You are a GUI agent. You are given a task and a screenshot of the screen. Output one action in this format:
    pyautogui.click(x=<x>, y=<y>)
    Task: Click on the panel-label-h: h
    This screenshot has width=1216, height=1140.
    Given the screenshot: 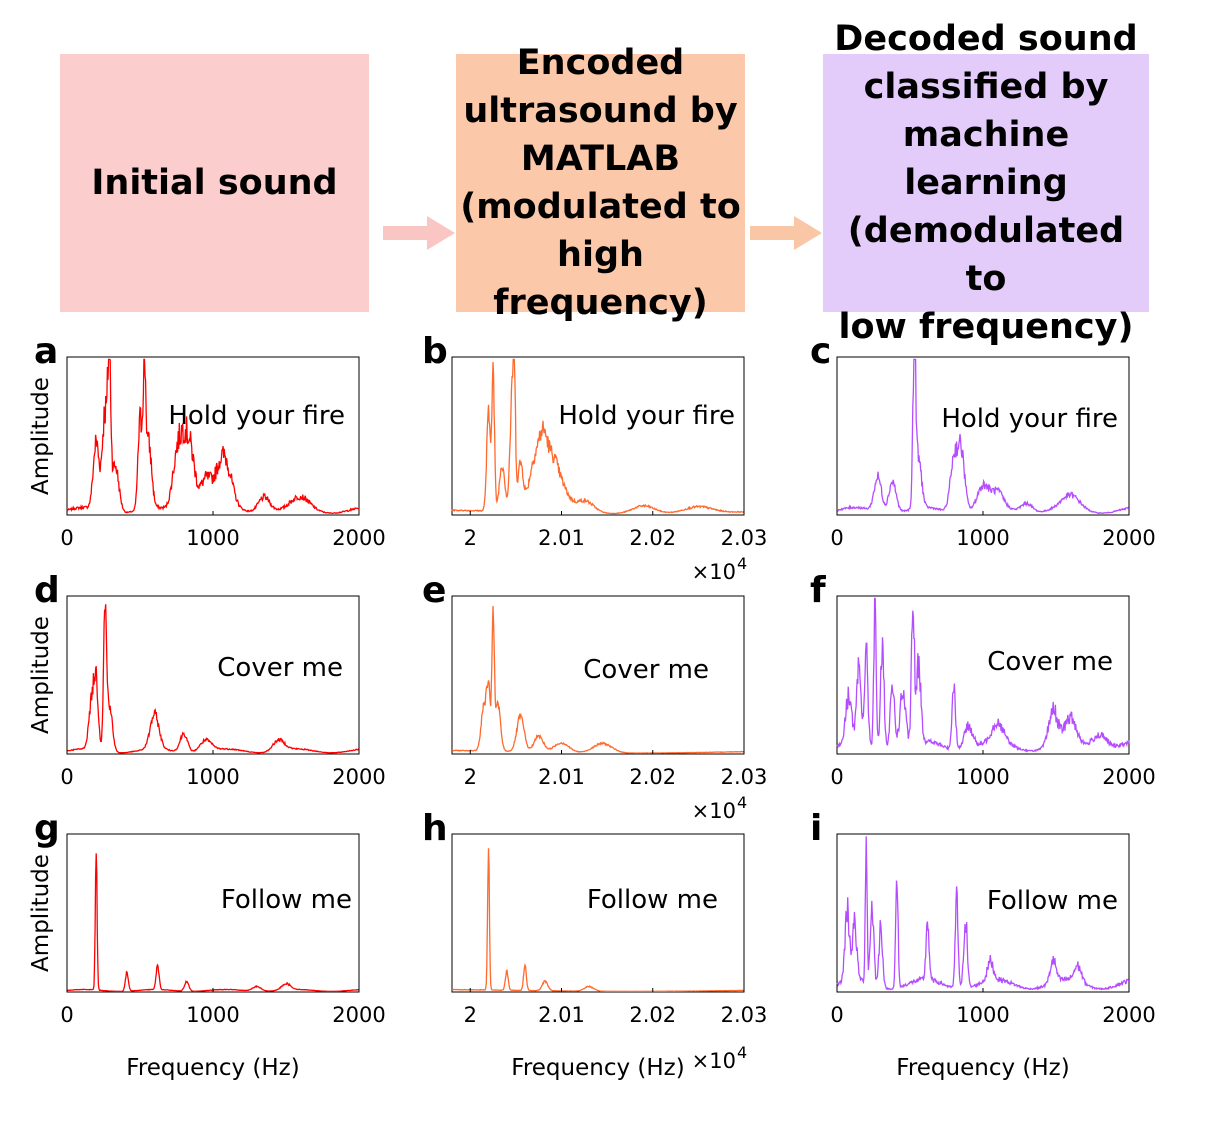 What is the action you would take?
    pyautogui.click(x=435, y=828)
    